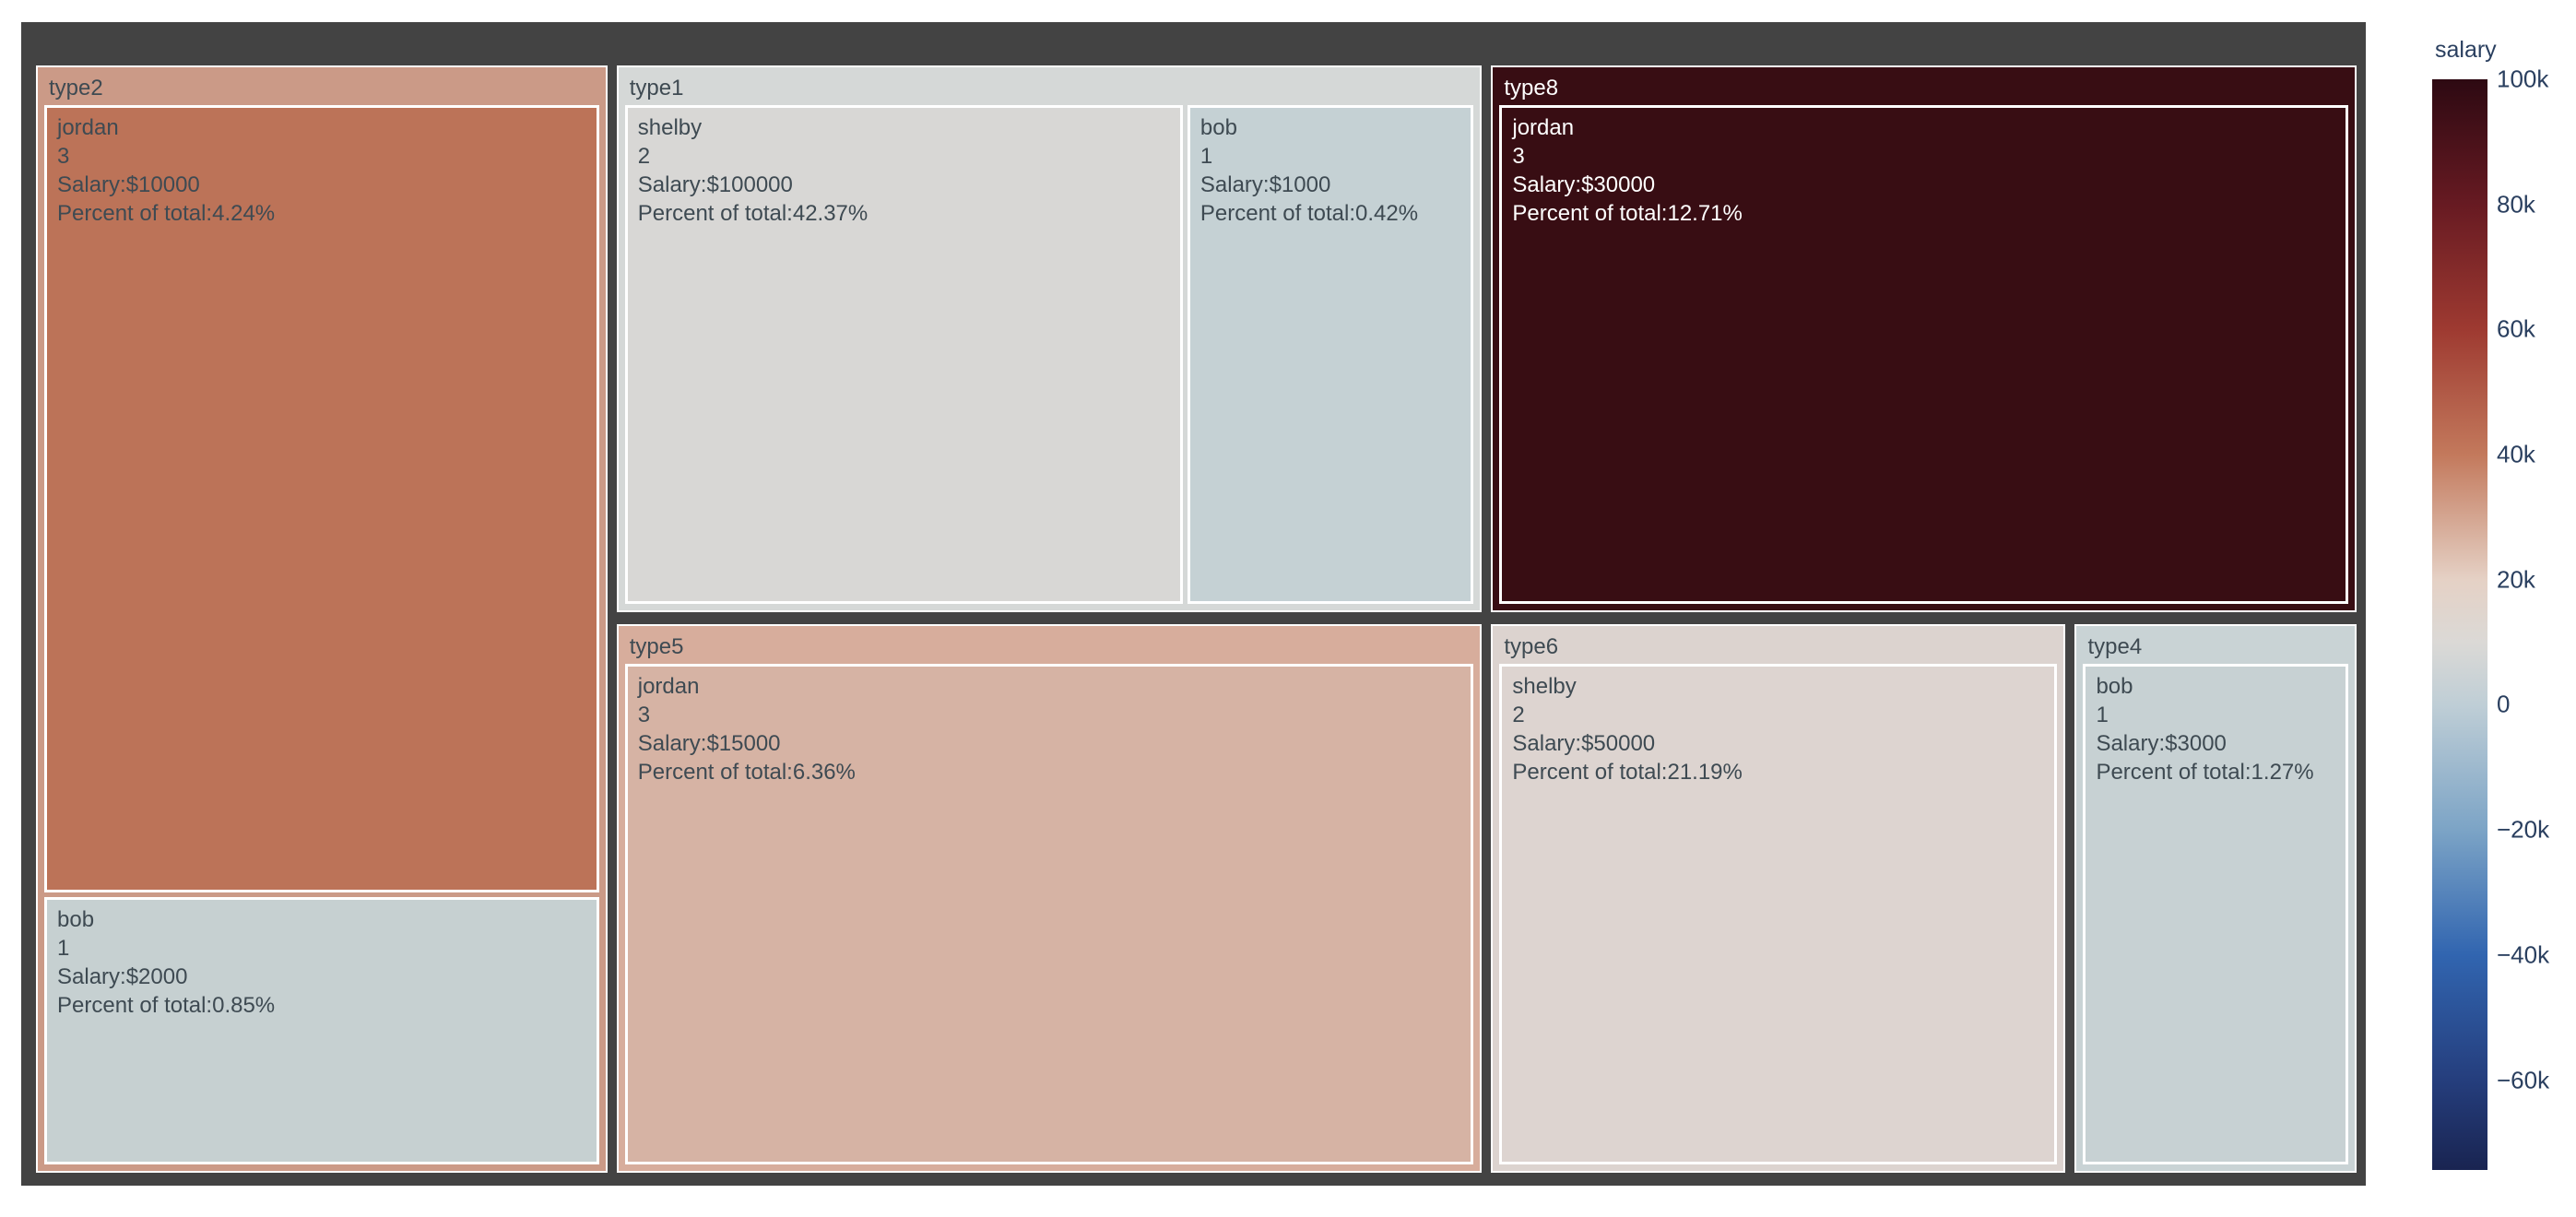  Describe the element at coordinates (76, 88) in the screenshot. I see `section-label-type2: type2` at that location.